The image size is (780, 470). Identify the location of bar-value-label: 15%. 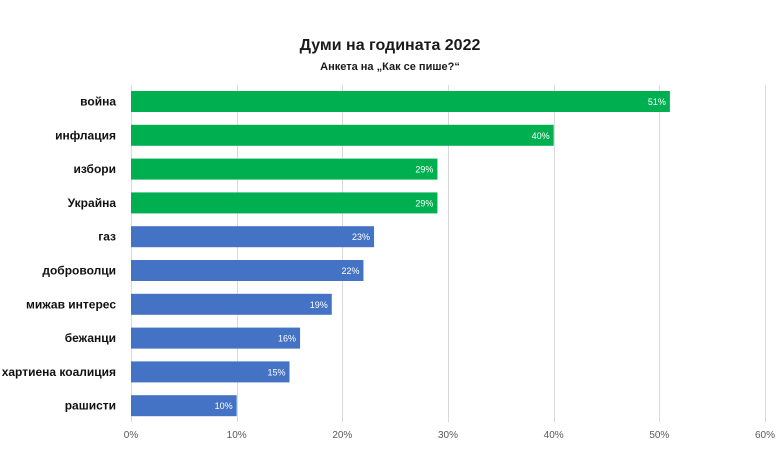
(276, 372).